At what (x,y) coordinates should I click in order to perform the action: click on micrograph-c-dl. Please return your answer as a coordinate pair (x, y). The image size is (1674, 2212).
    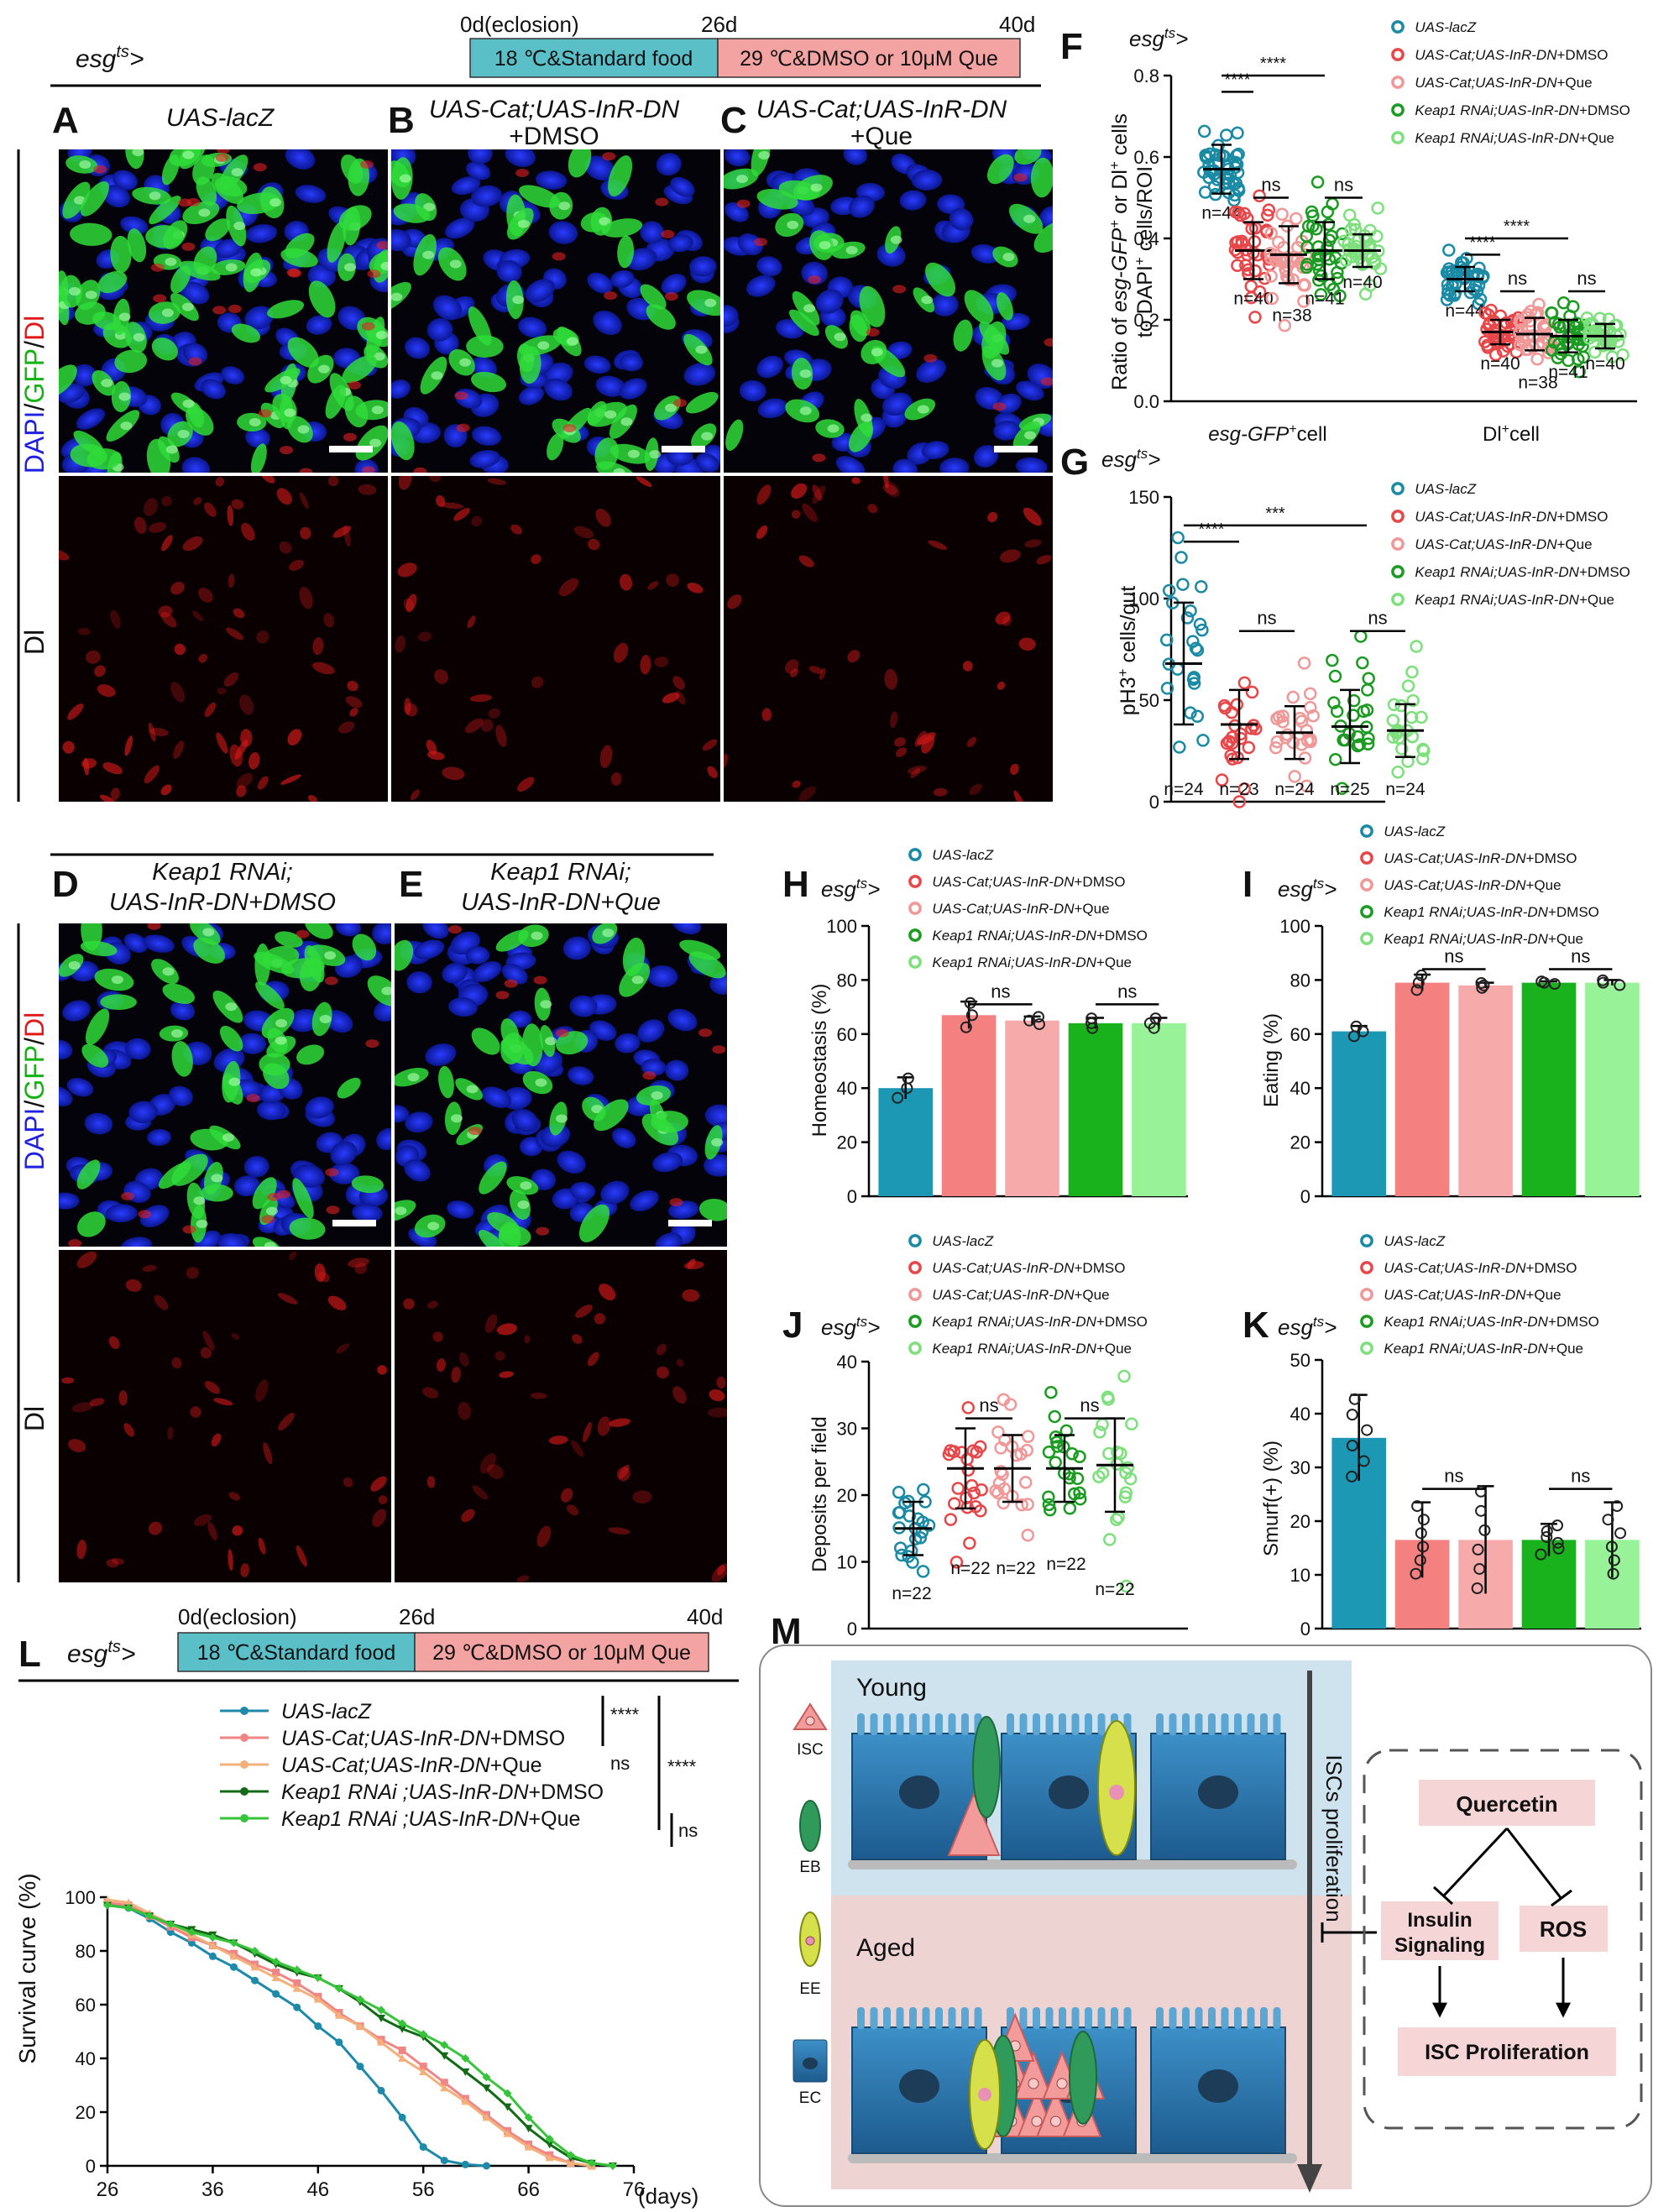
    Looking at the image, I should click on (888, 639).